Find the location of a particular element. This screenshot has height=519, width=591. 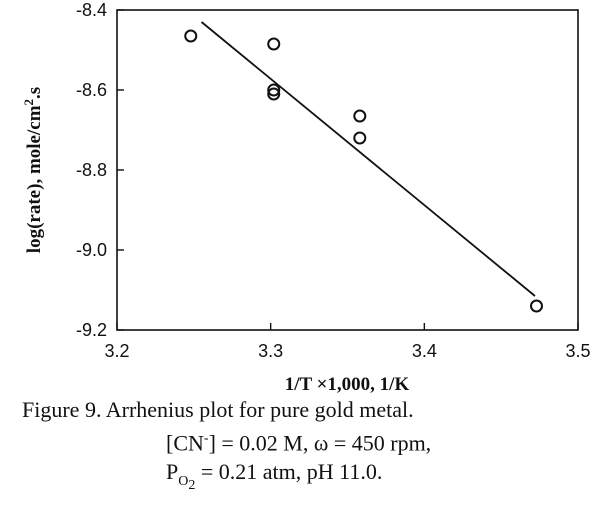

caption-cn-open: [CN is located at coordinates (185, 443).